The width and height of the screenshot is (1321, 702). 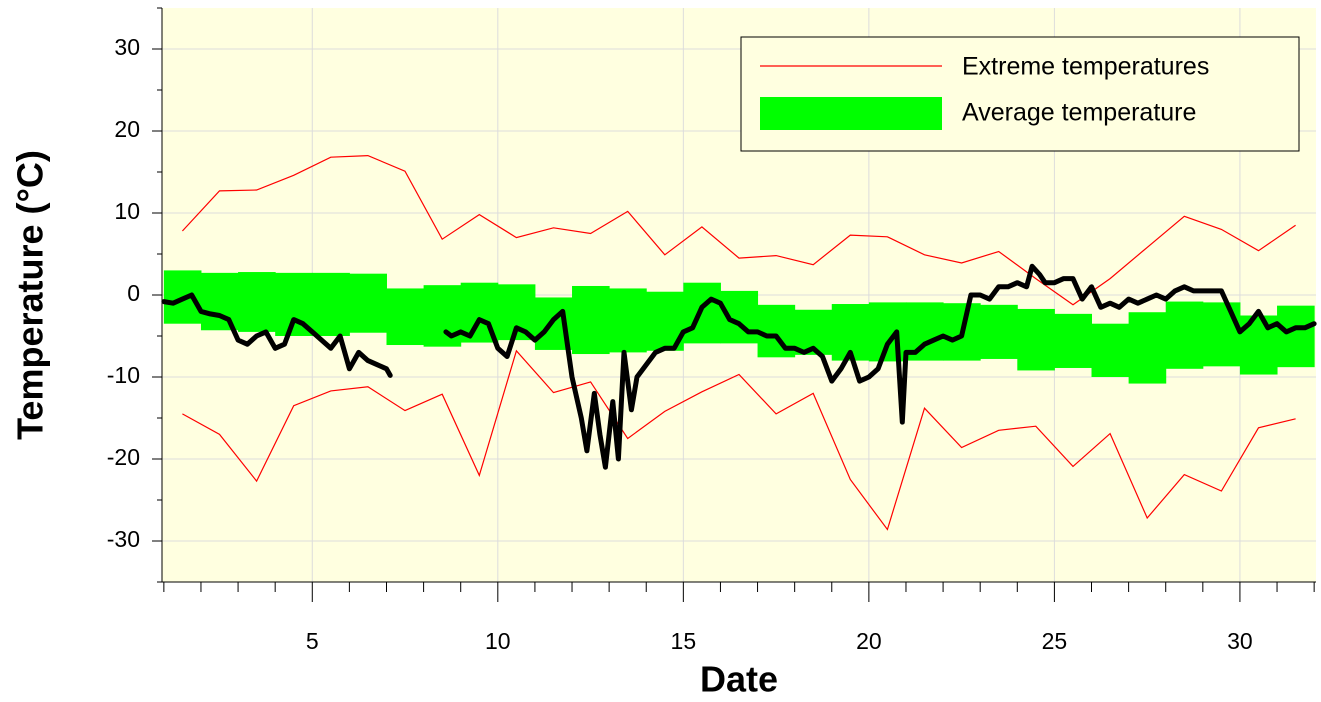 What do you see at coordinates (123, 539) in the screenshot?
I see `y-tick-label: -30` at bounding box center [123, 539].